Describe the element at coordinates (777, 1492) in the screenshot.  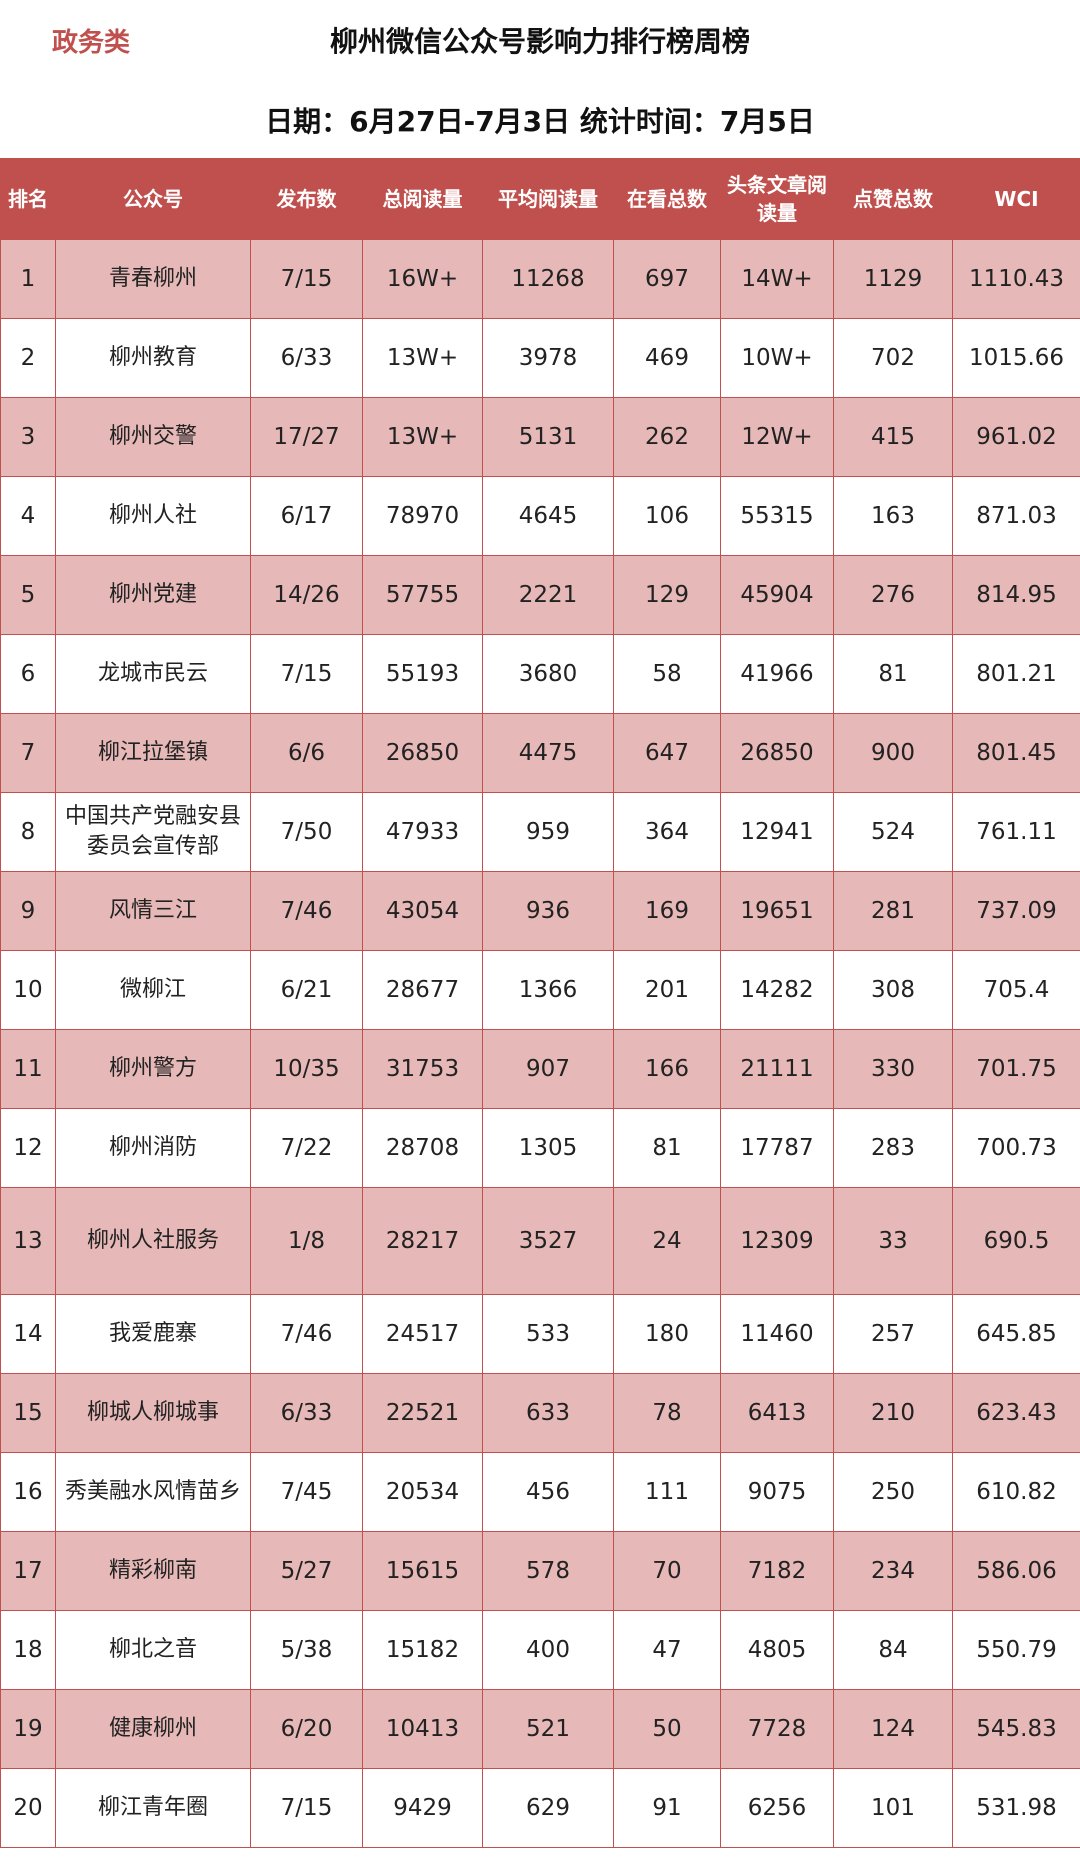
I see `cell-headline-reads: 9075` at that location.